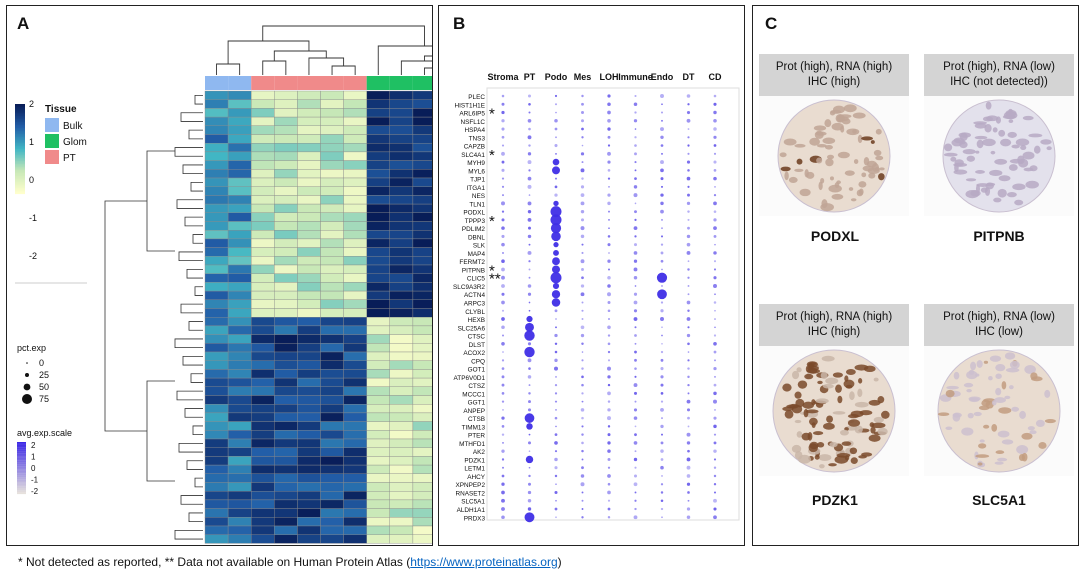 This screenshot has width=1084, height=576. I want to click on color-legend-title: avg.exp.scale, so click(44, 433).